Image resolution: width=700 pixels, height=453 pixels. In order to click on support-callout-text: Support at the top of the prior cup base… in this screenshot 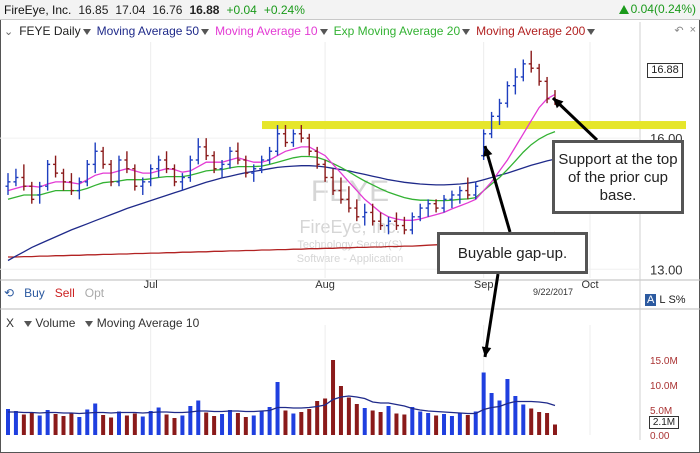, I will do `click(618, 177)`.